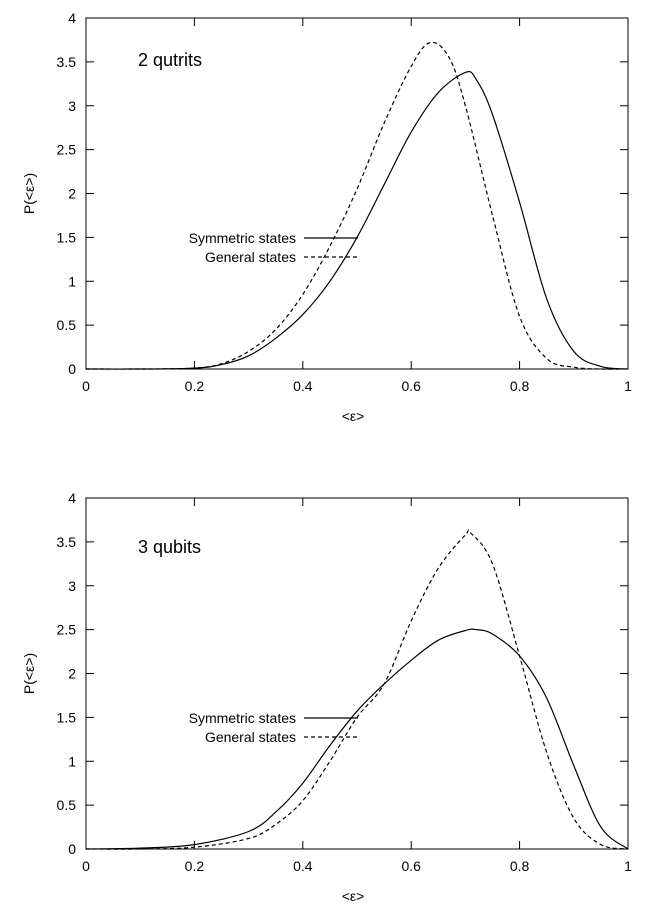  What do you see at coordinates (169, 547) in the screenshot?
I see `panel-annotation: 3 qubits` at bounding box center [169, 547].